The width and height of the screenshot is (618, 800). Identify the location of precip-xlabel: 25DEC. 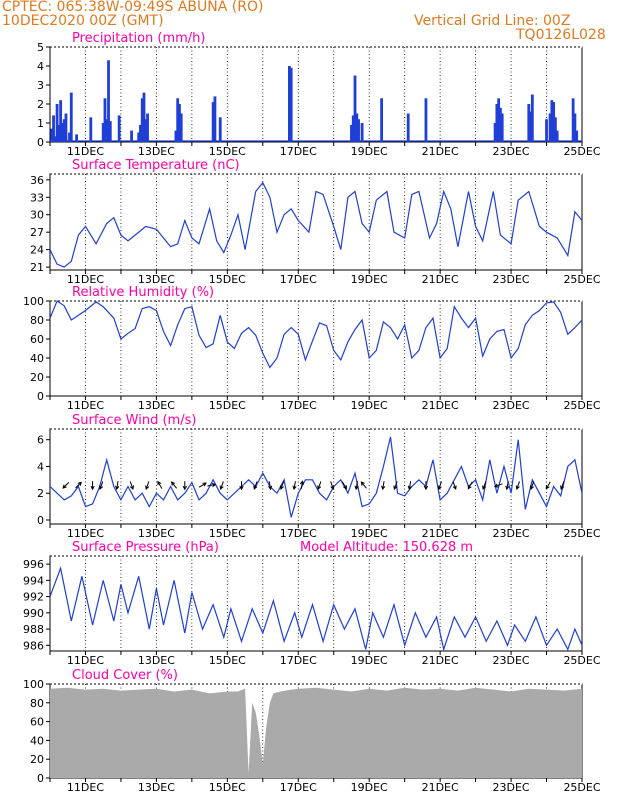
(581, 151).